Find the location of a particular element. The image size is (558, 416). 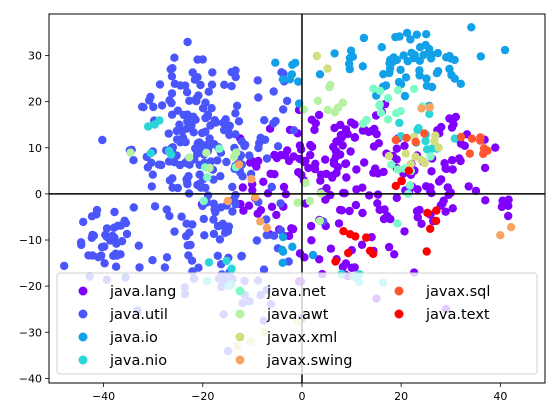

legend-label: java.text is located at coordinates (457, 315).